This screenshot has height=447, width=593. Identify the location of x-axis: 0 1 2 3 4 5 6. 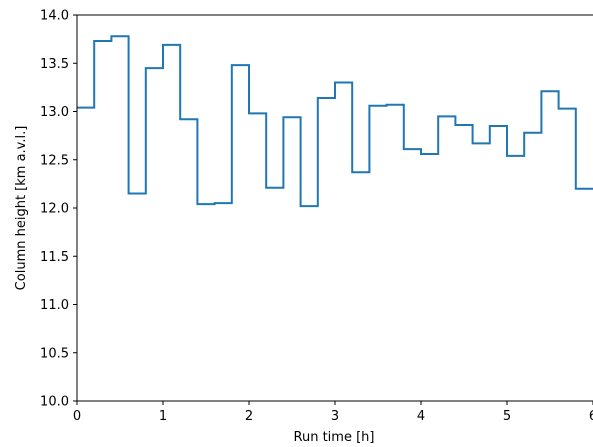
(333, 412).